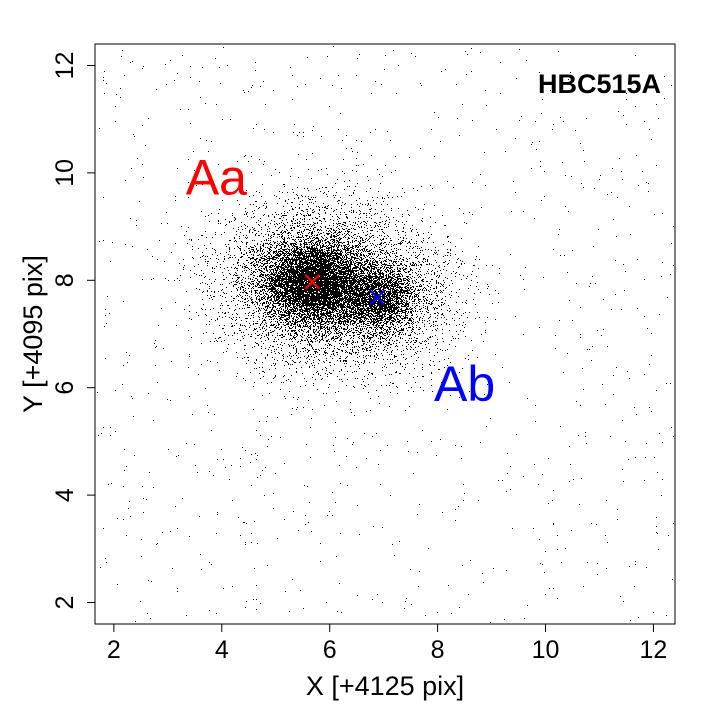 The width and height of the screenshot is (720, 720). Describe the element at coordinates (65, 495) in the screenshot. I see `y-tick-label: 4` at that location.